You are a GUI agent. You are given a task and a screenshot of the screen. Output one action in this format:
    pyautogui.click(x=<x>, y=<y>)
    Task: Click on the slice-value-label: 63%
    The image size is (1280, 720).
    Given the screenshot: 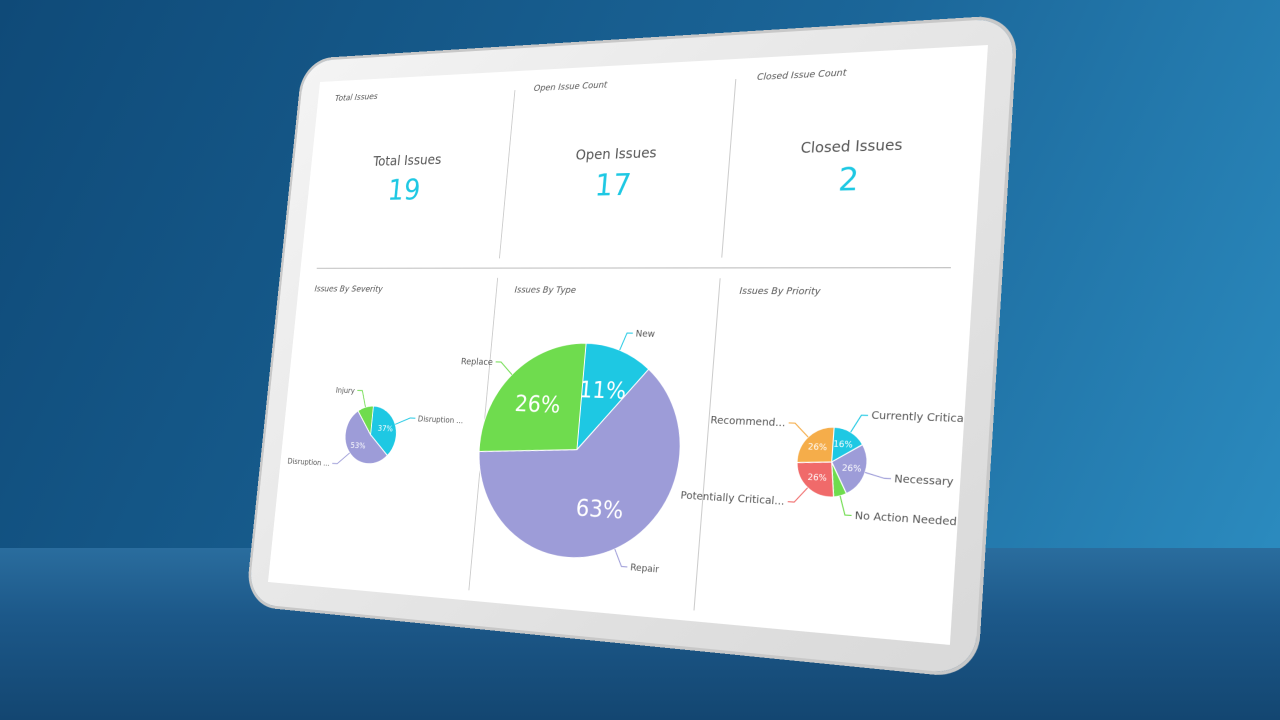 What is the action you would take?
    pyautogui.click(x=600, y=510)
    